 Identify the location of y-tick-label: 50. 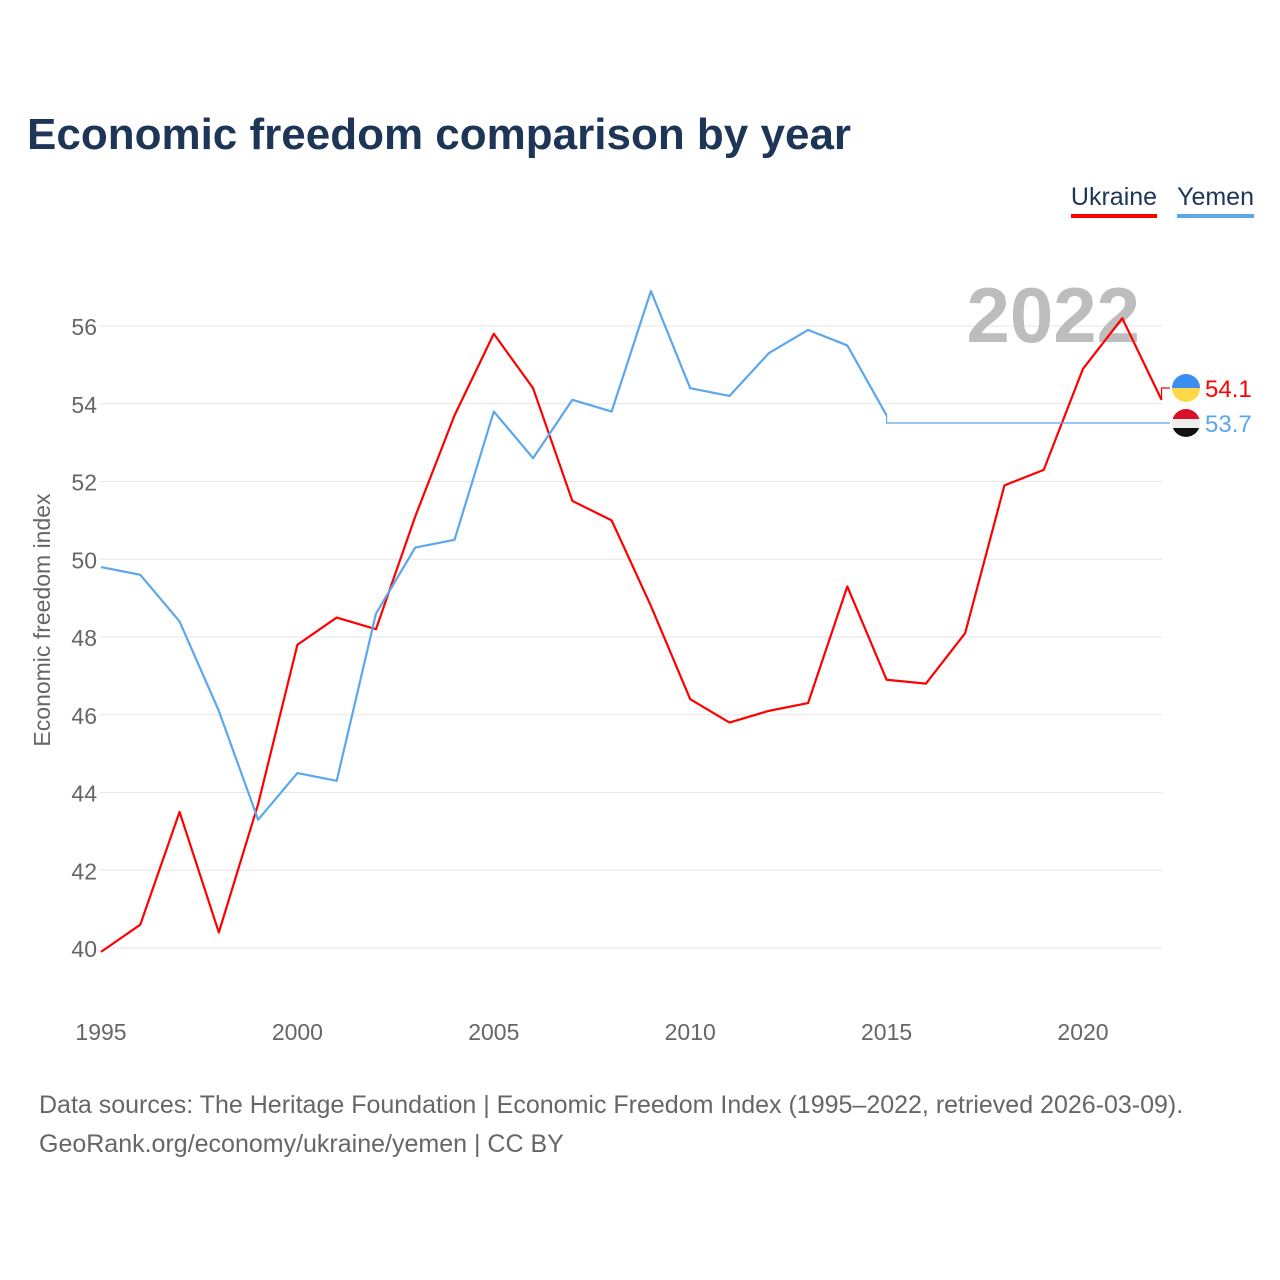
(84, 560).